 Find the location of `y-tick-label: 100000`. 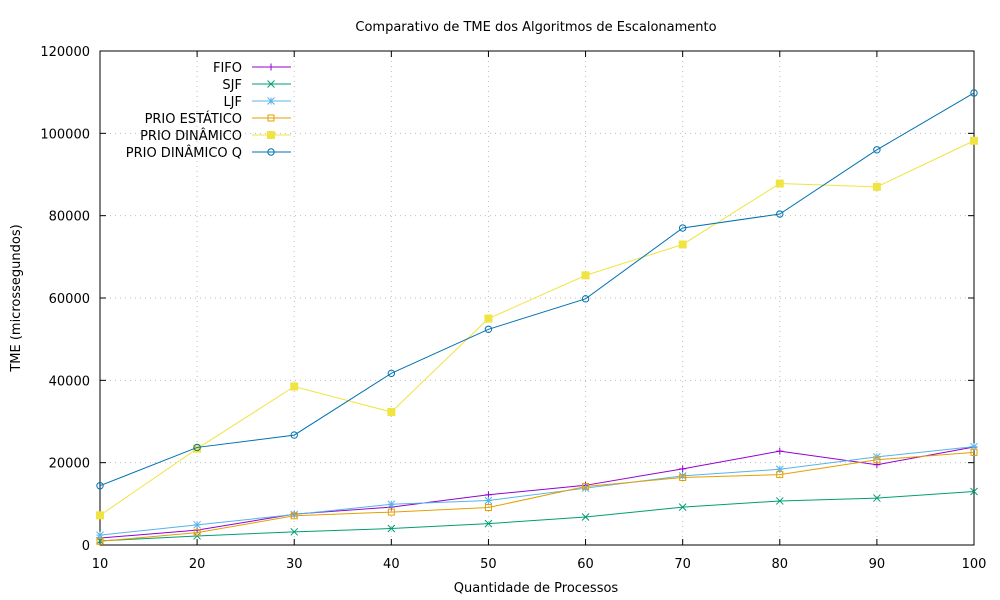

y-tick-label: 100000 is located at coordinates (65, 134).